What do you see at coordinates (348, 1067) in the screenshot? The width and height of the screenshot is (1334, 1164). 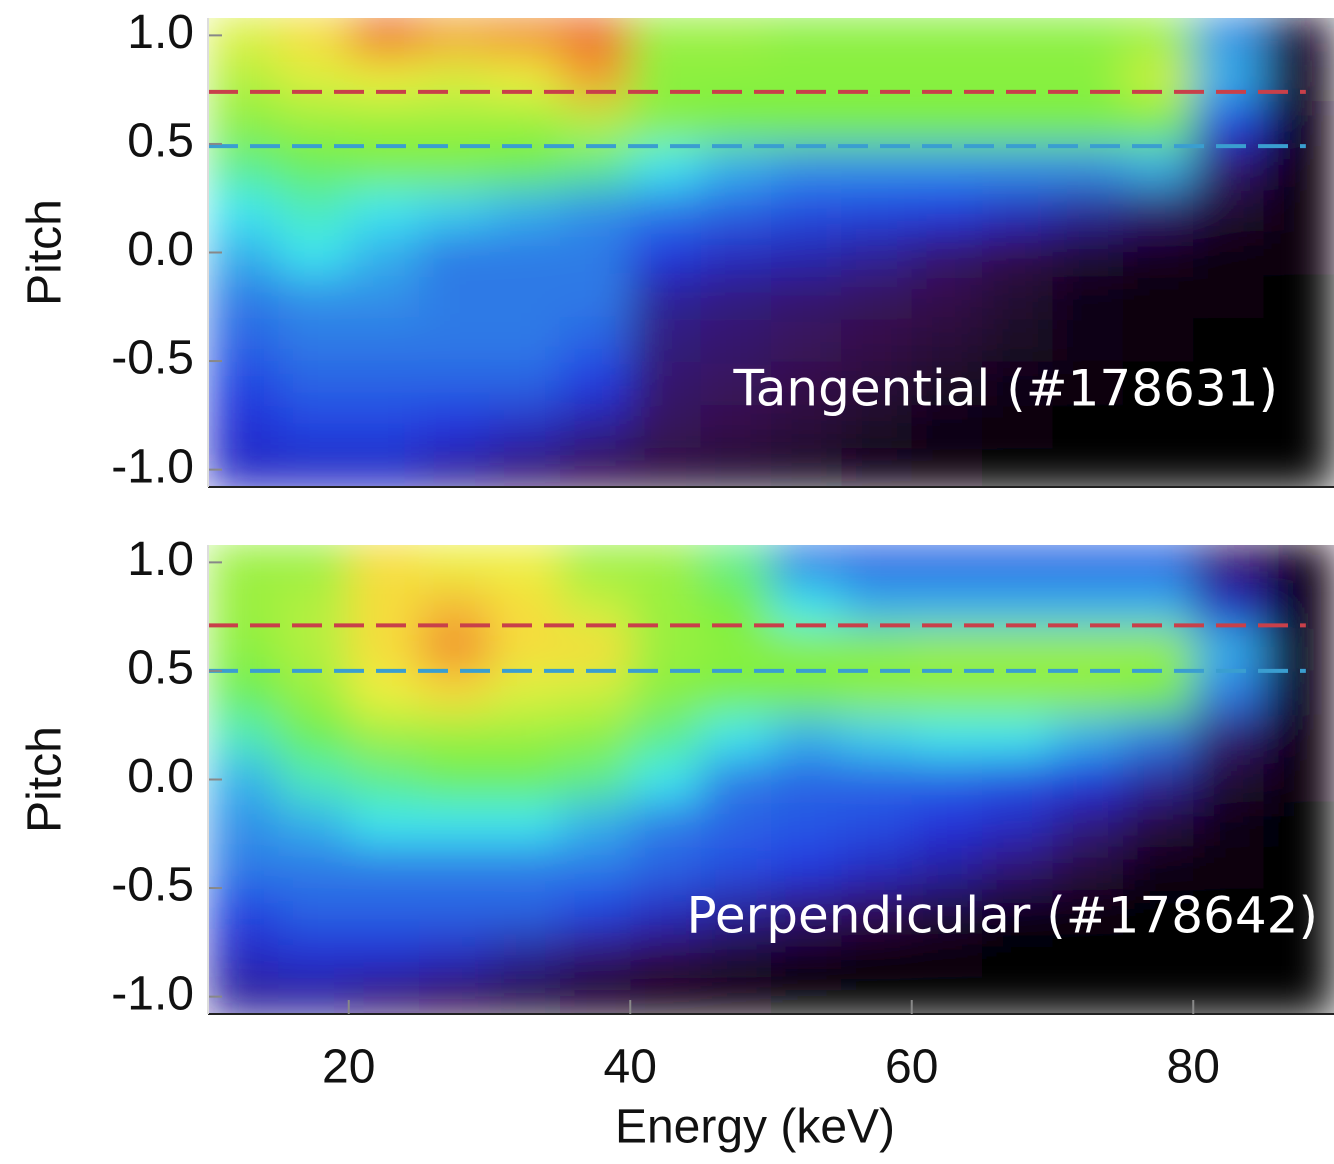 I see `x-tick-label: 20` at bounding box center [348, 1067].